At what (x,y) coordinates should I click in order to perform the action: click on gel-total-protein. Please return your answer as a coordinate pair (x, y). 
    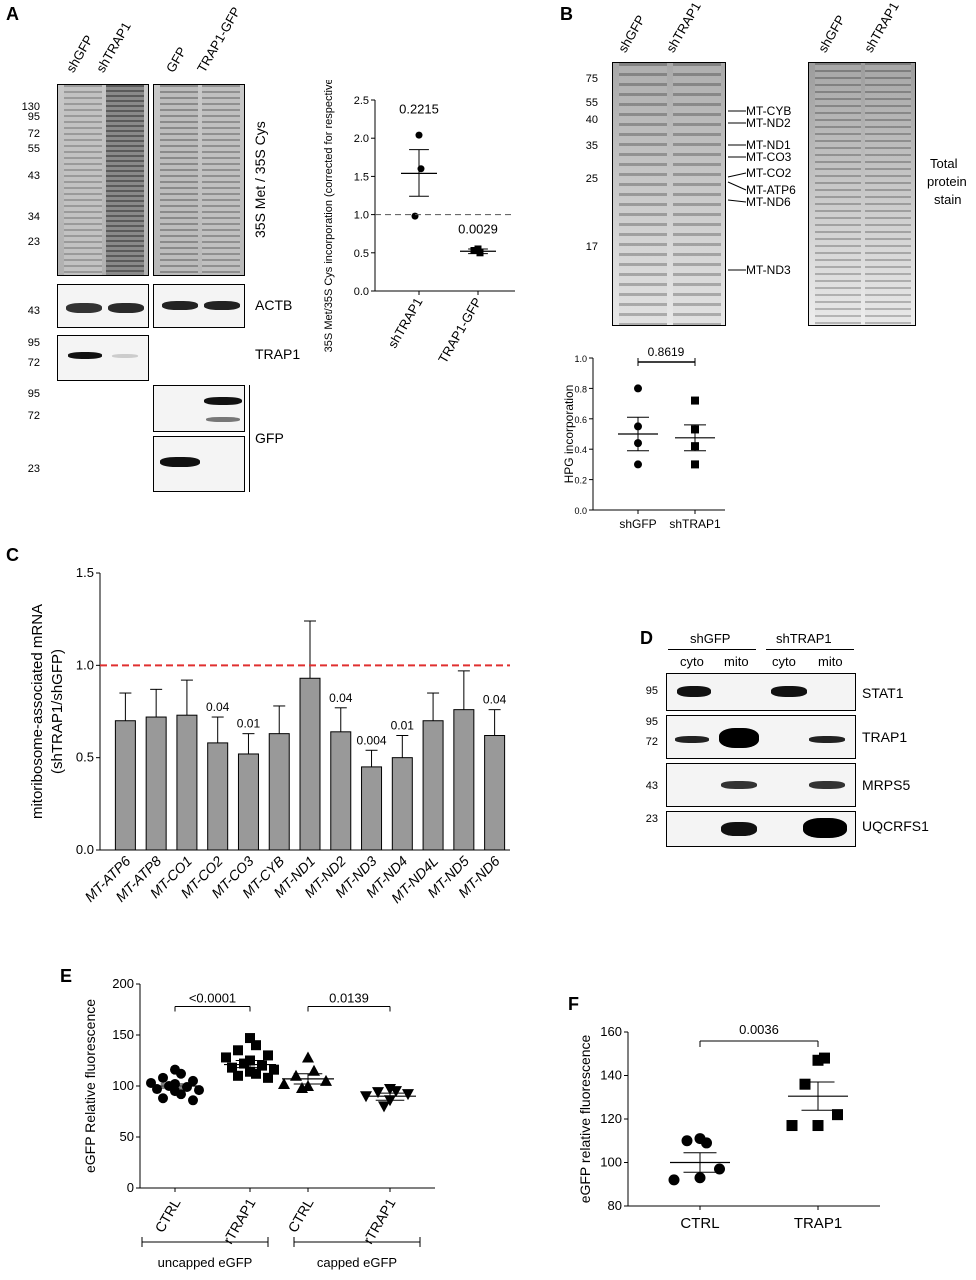
    Looking at the image, I should click on (862, 194).